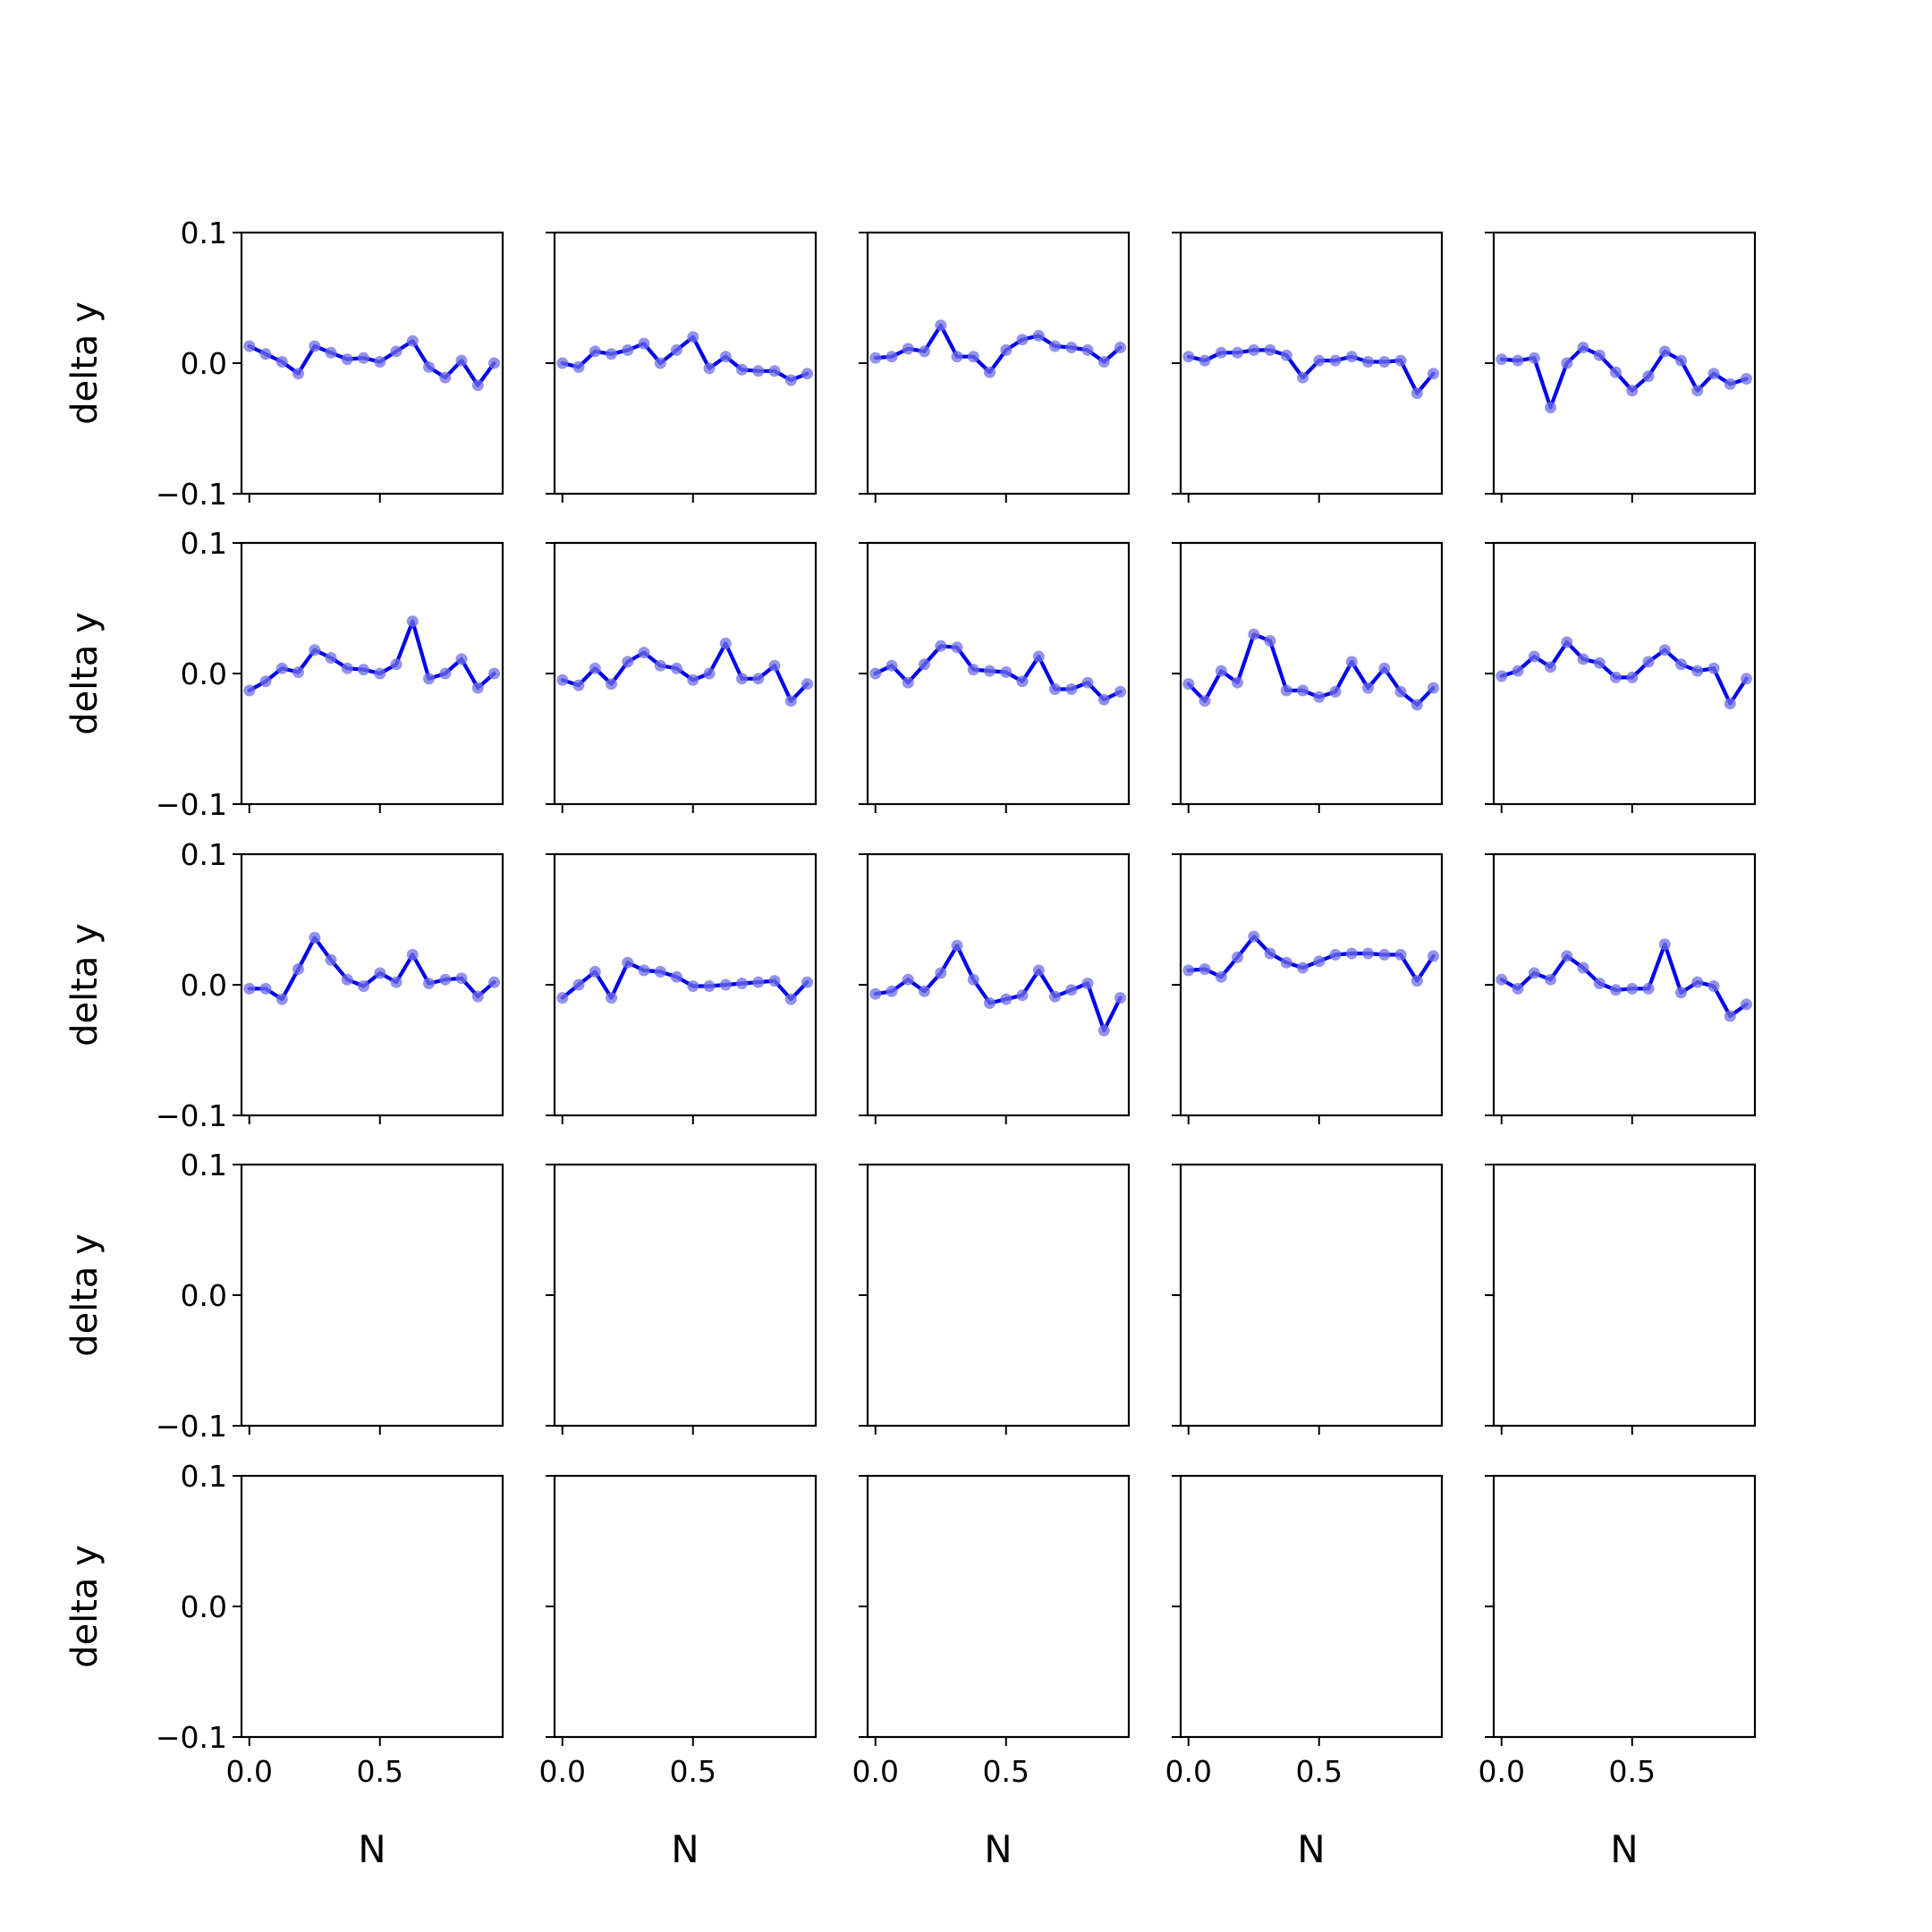  Describe the element at coordinates (284, 985) in the screenshot. I see `panel-3-1: −0.1 0.0 0.1 delta y` at that location.